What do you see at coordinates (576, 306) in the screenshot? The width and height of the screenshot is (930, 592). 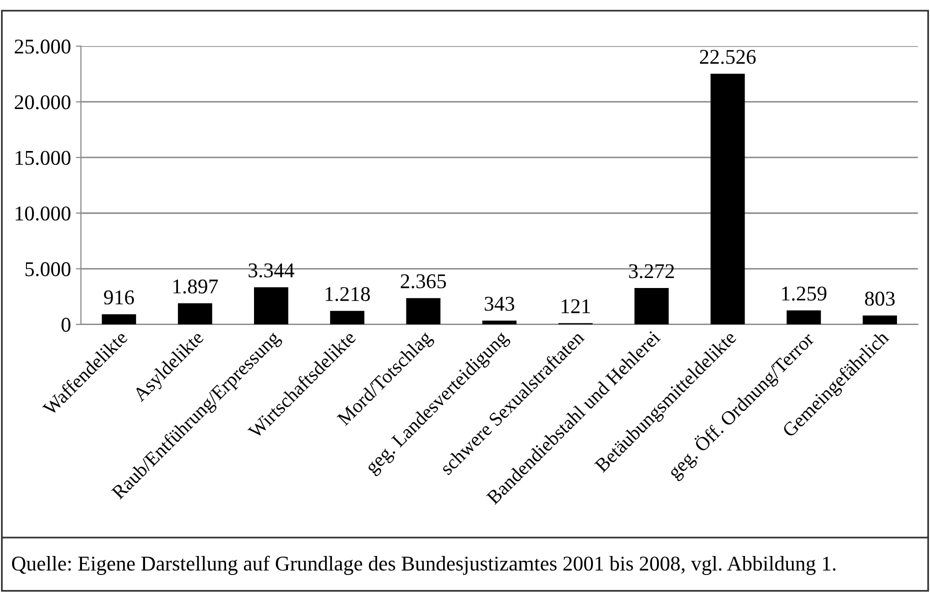 I see `data-label: 121` at bounding box center [576, 306].